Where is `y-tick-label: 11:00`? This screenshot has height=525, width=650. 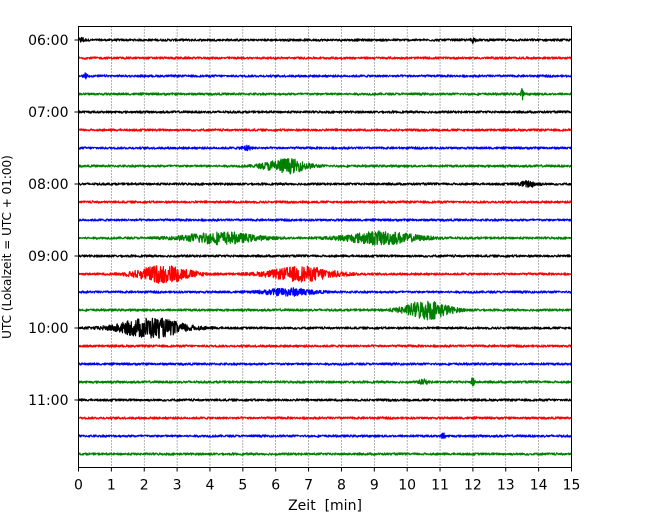 y-tick-label: 11:00 is located at coordinates (48, 401).